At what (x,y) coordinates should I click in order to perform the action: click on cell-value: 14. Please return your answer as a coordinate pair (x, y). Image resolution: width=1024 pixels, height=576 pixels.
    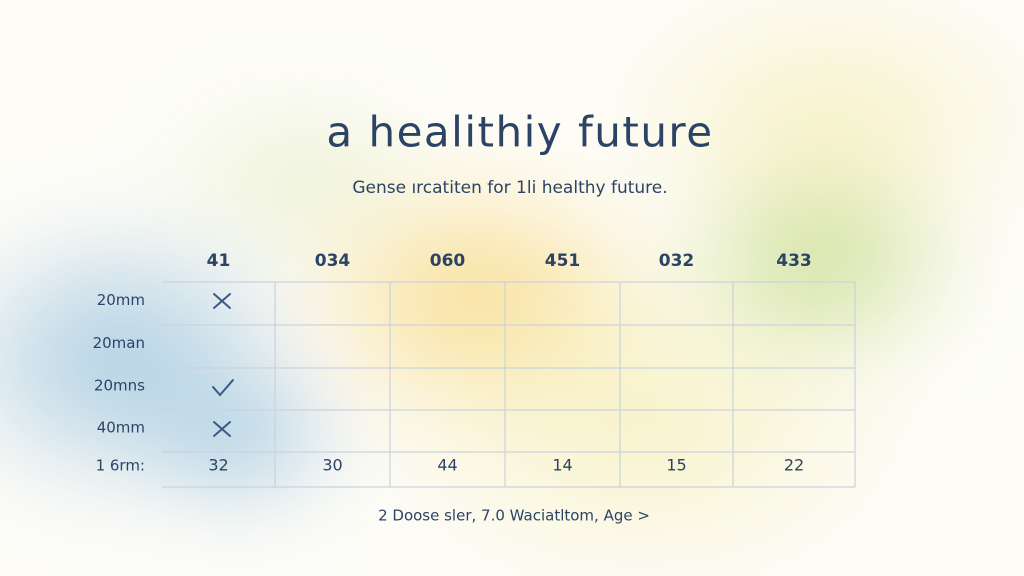
    Looking at the image, I should click on (562, 465).